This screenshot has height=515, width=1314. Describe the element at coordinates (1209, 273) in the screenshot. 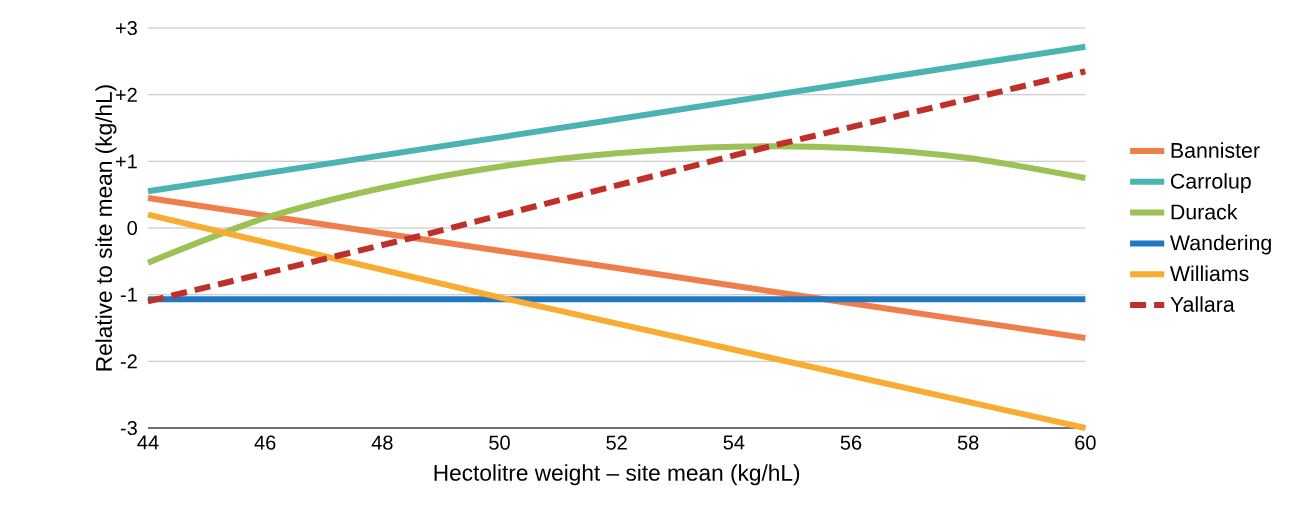

I see `legend-label: Williams` at that location.